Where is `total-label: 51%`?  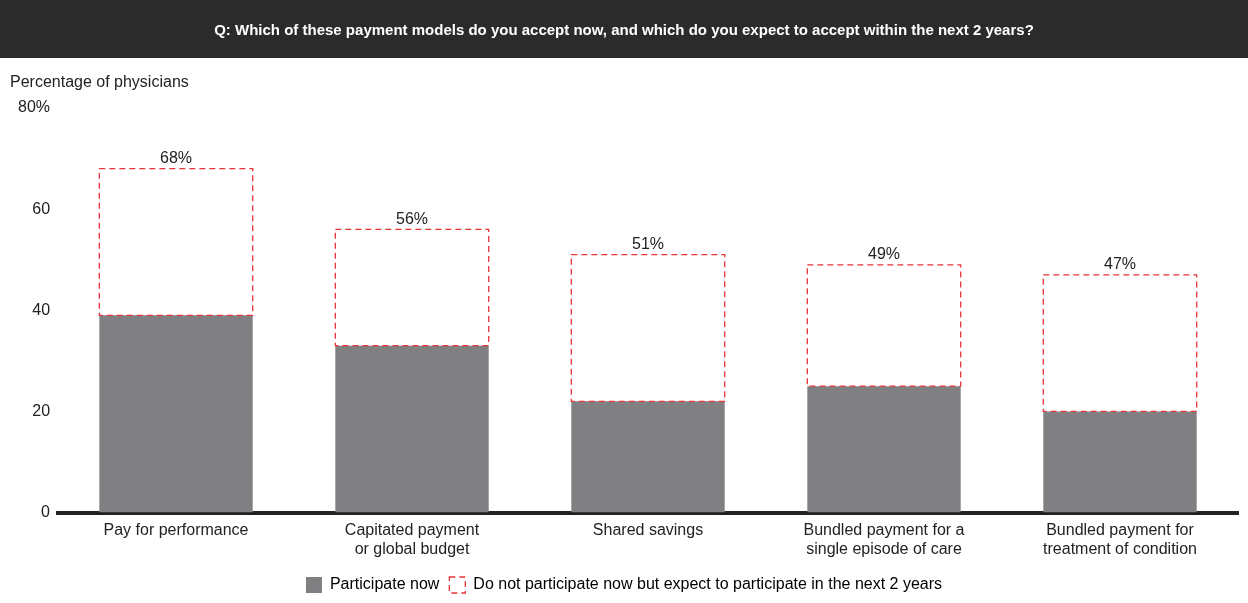
total-label: 51% is located at coordinates (648, 244).